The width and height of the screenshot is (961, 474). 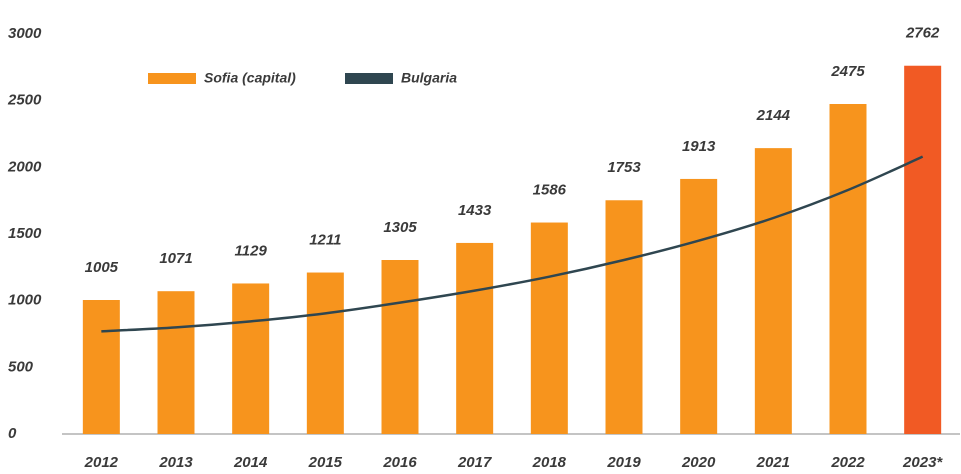 What do you see at coordinates (101, 462) in the screenshot?
I see `x-tick-label: 2012` at bounding box center [101, 462].